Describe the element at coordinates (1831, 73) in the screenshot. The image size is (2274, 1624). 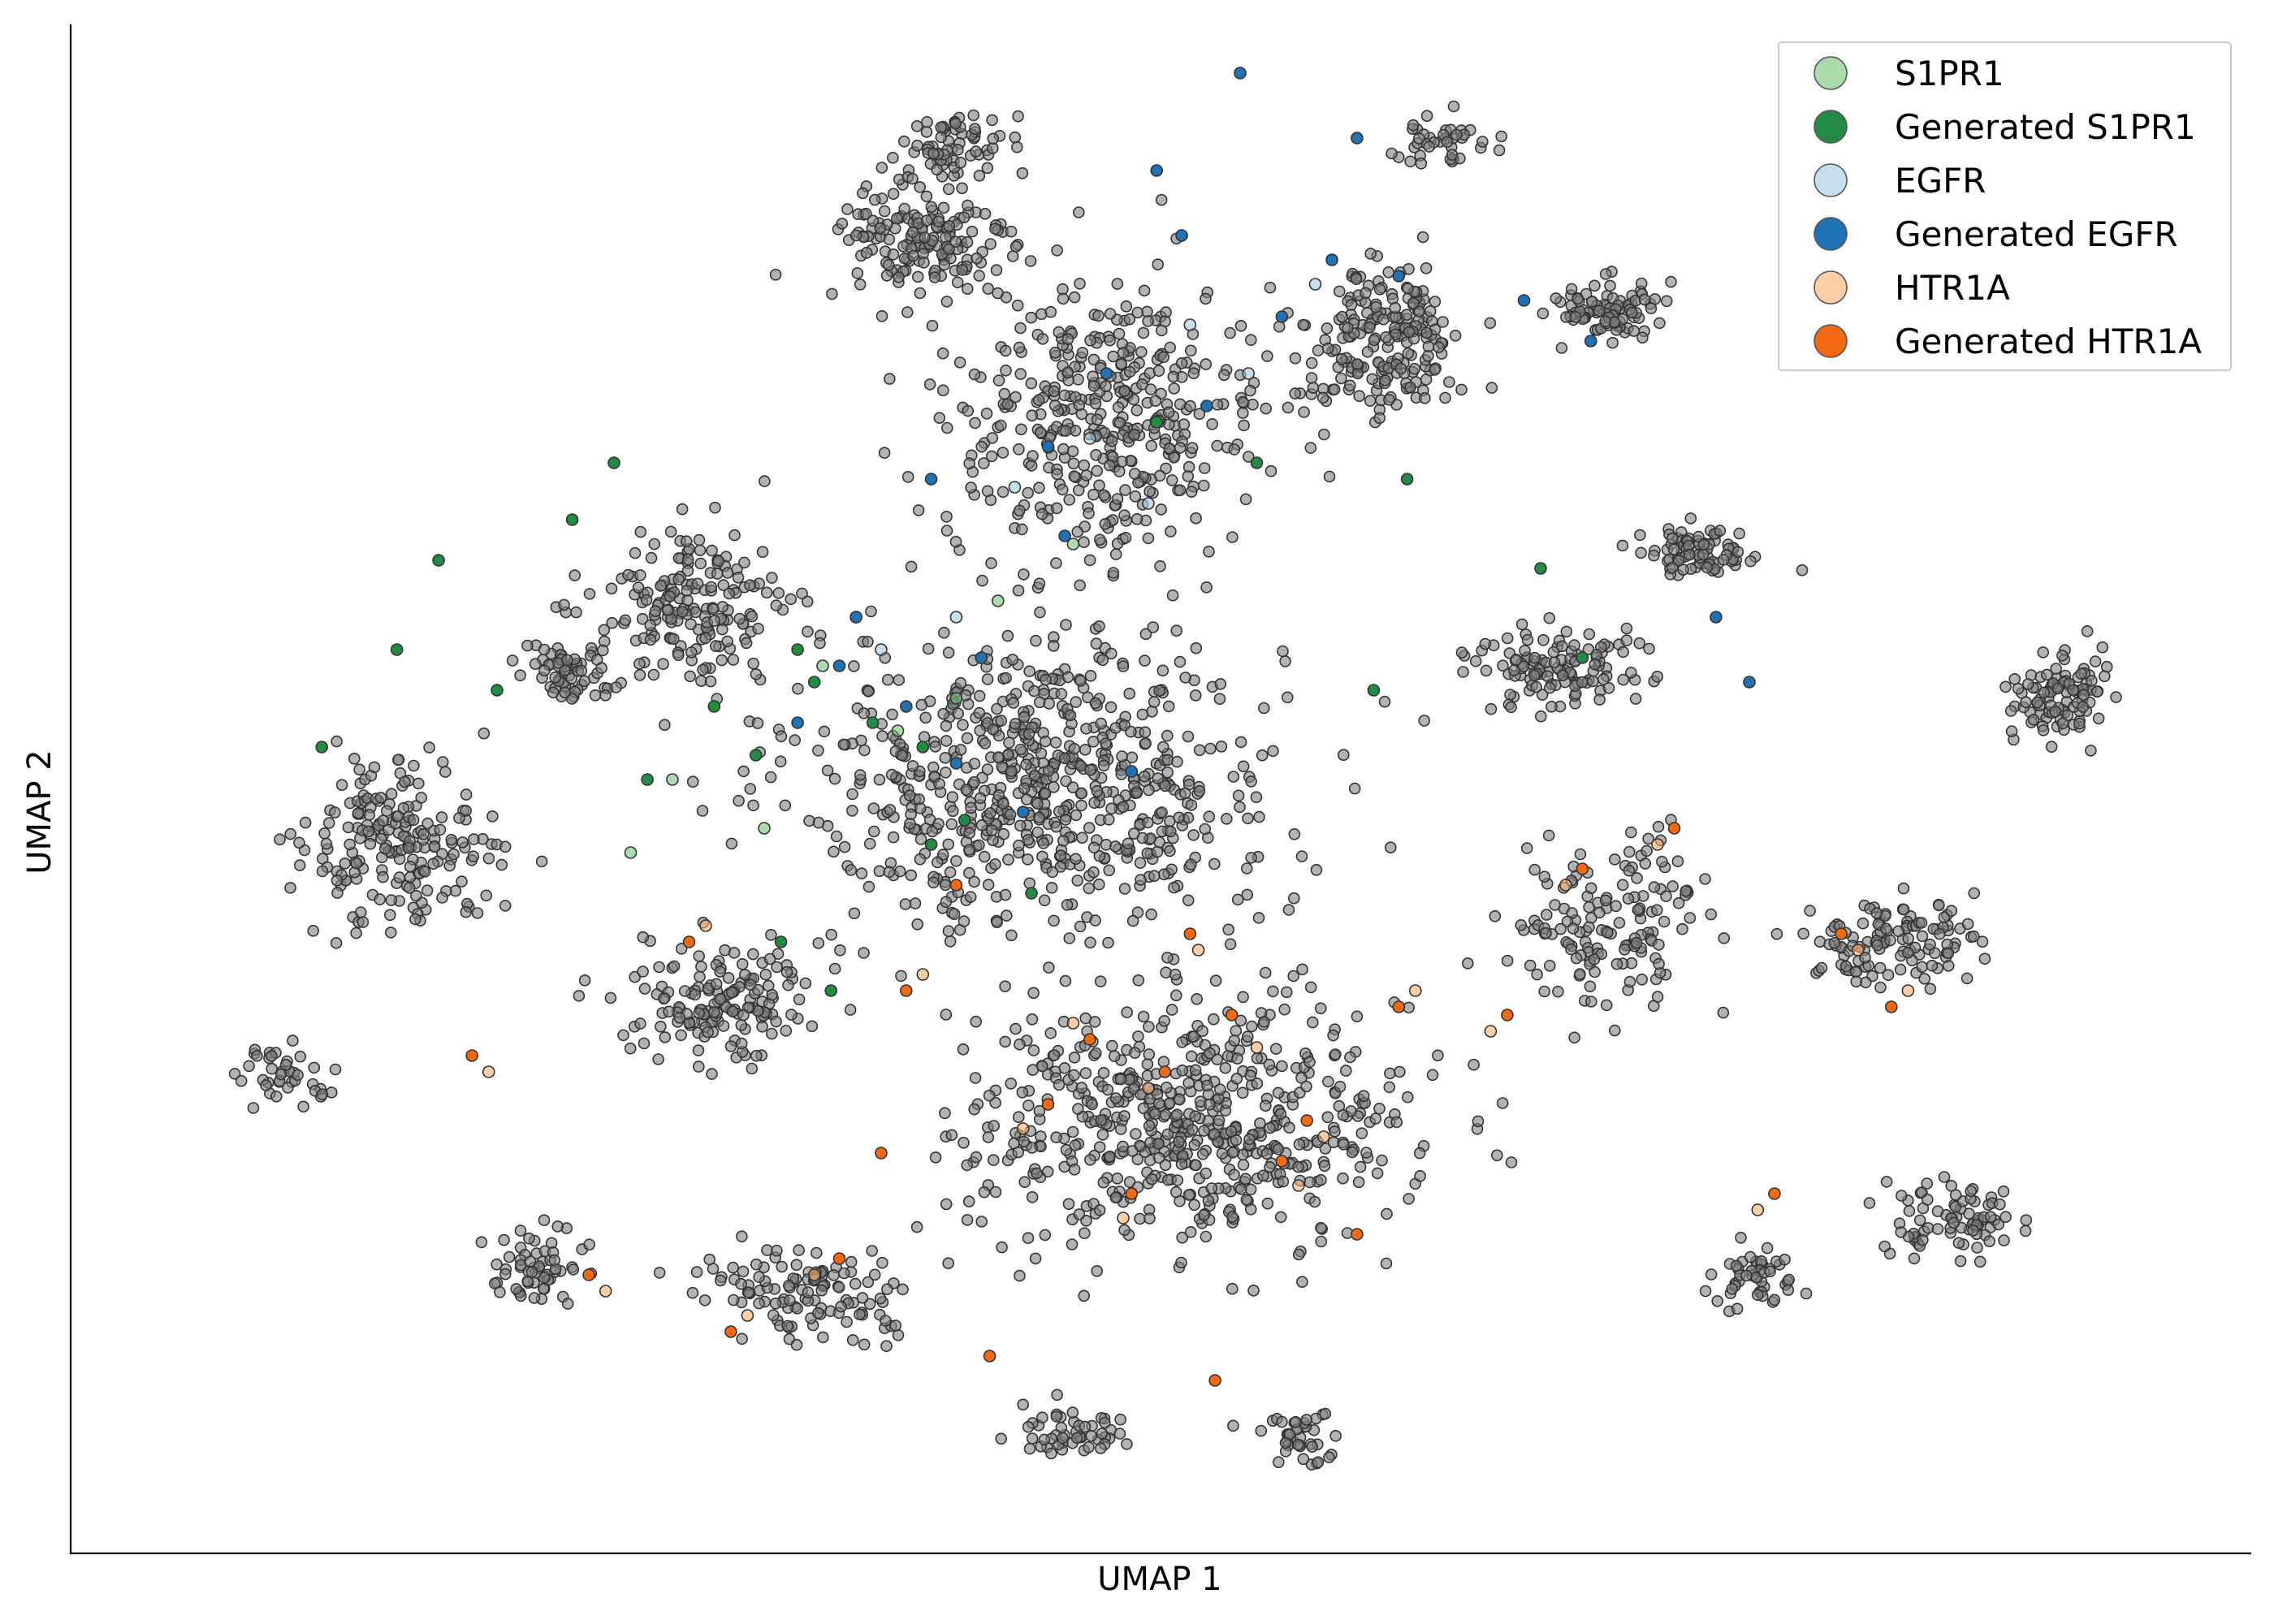
I see `legend-marker` at that location.